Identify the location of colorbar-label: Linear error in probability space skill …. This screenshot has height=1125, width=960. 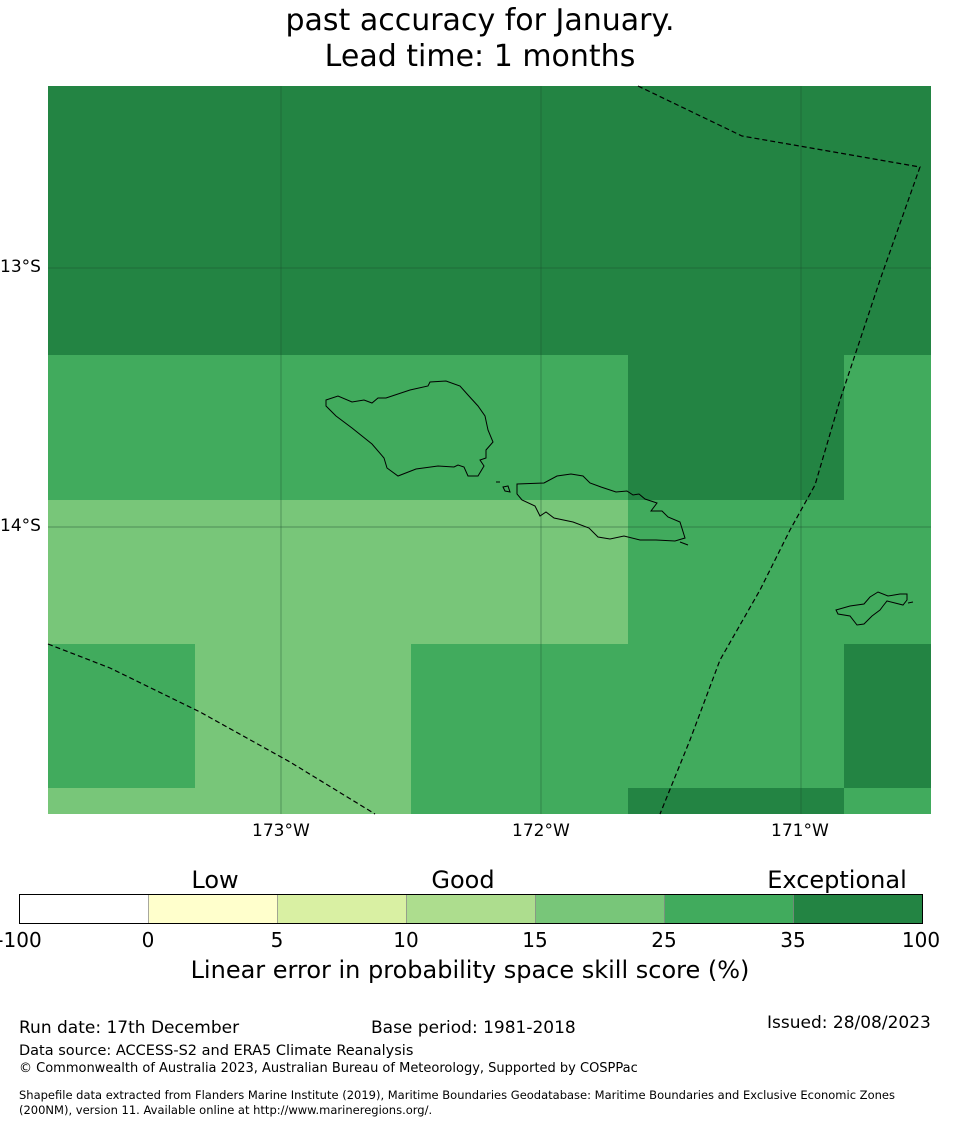
(470, 970).